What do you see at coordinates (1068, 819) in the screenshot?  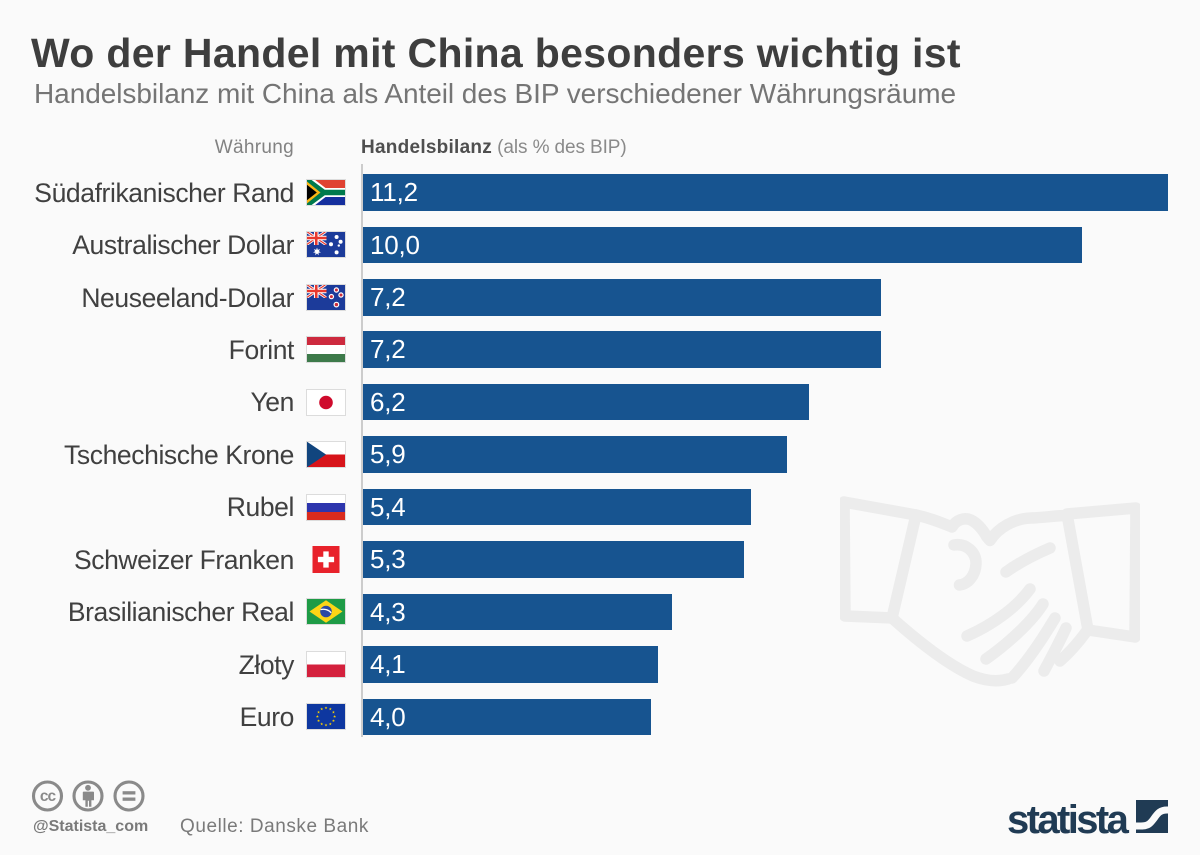 I see `svg-text: statista` at bounding box center [1068, 819].